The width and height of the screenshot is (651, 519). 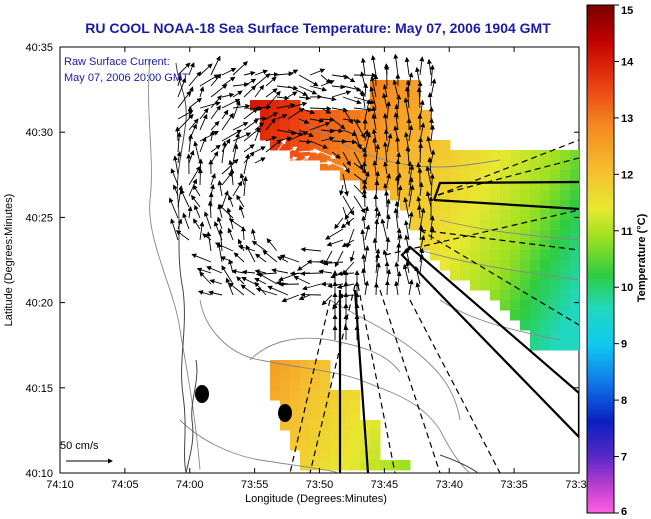 I want to click on x-tick-label: 74:05, so click(x=125, y=485).